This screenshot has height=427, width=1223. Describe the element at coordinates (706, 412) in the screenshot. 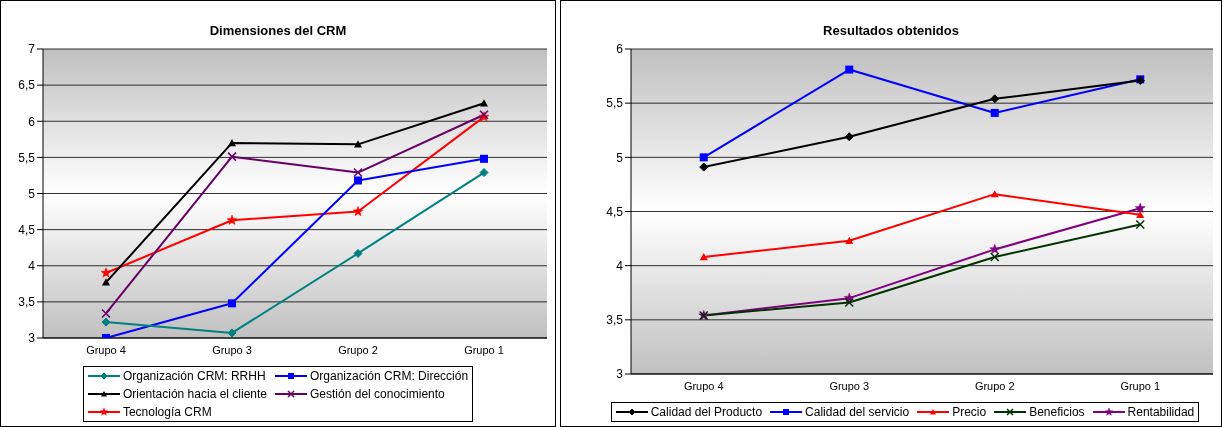

I see `legend-label: Calidad del Producto` at that location.